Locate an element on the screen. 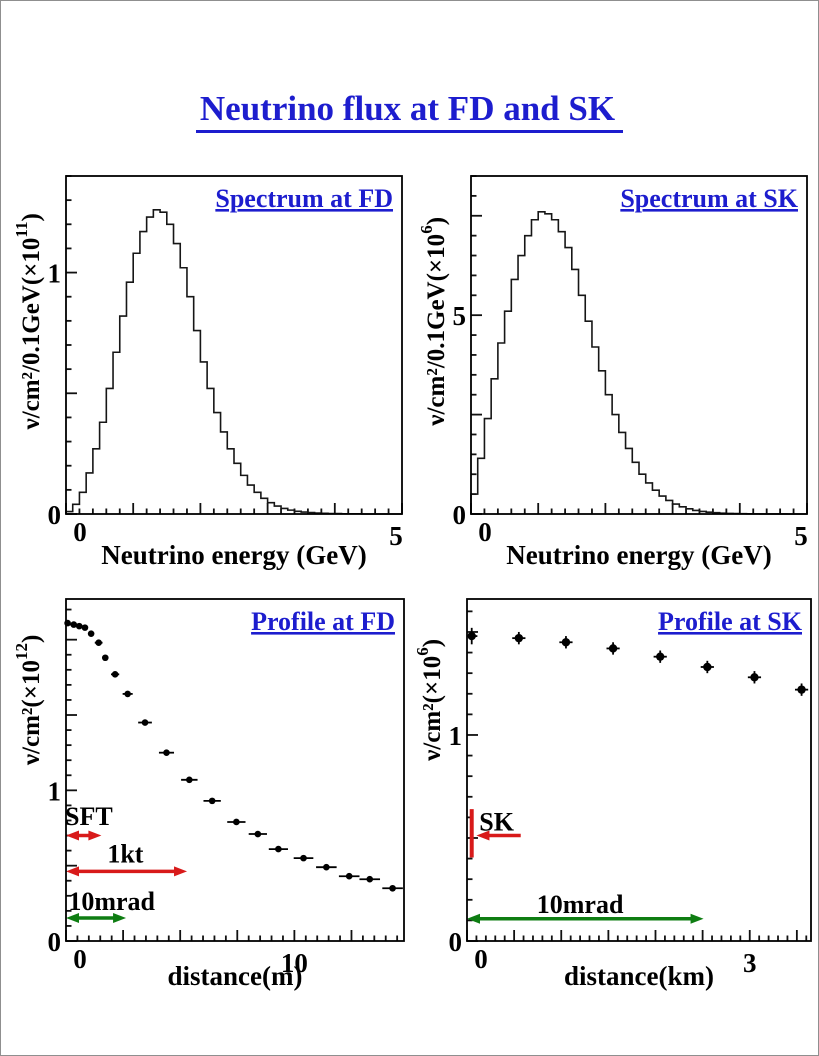  profile-fd-annotation-text: SFT is located at coordinates (89, 816).